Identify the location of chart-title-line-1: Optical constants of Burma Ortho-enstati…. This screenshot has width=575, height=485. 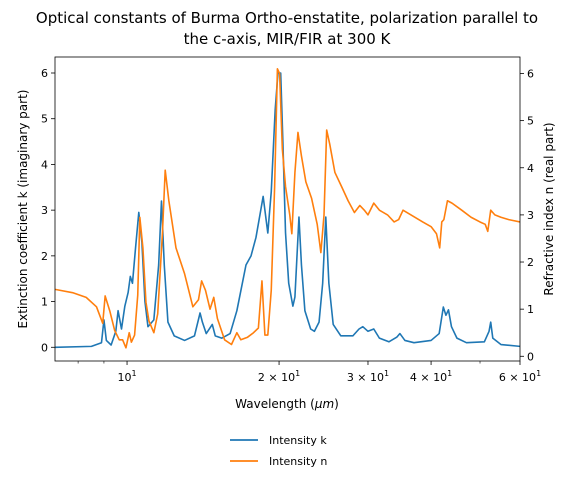
(287, 18).